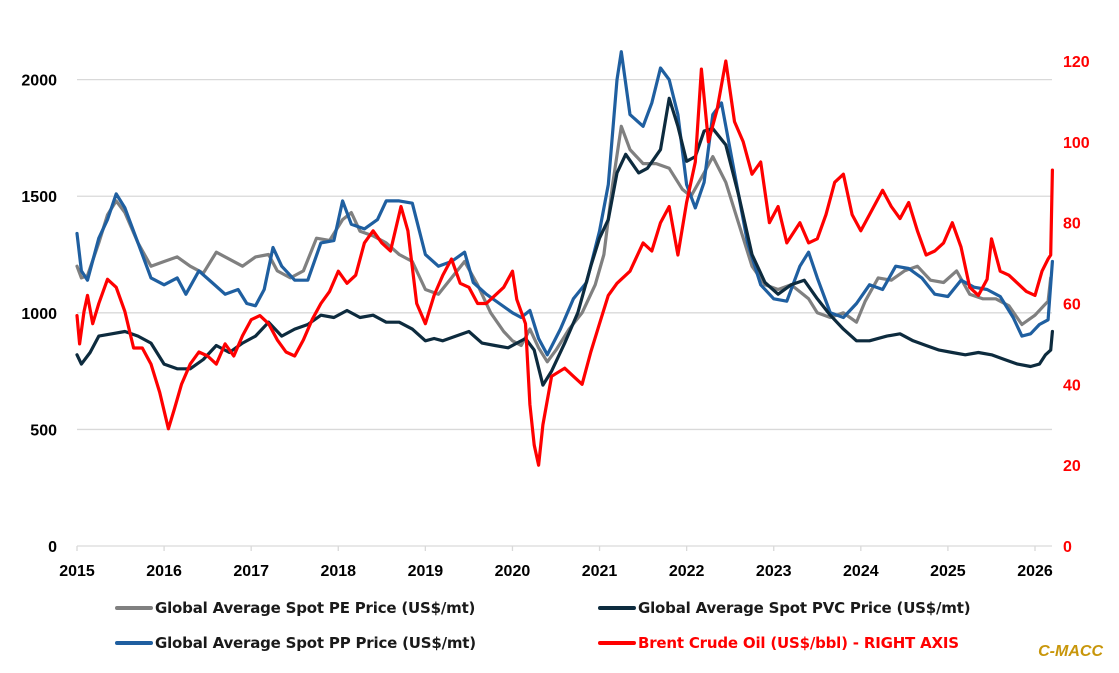  What do you see at coordinates (798, 643) in the screenshot?
I see `legend-label-brent: Brent Crude Oil (US$/bbl) - RIGHT AXIS` at bounding box center [798, 643].